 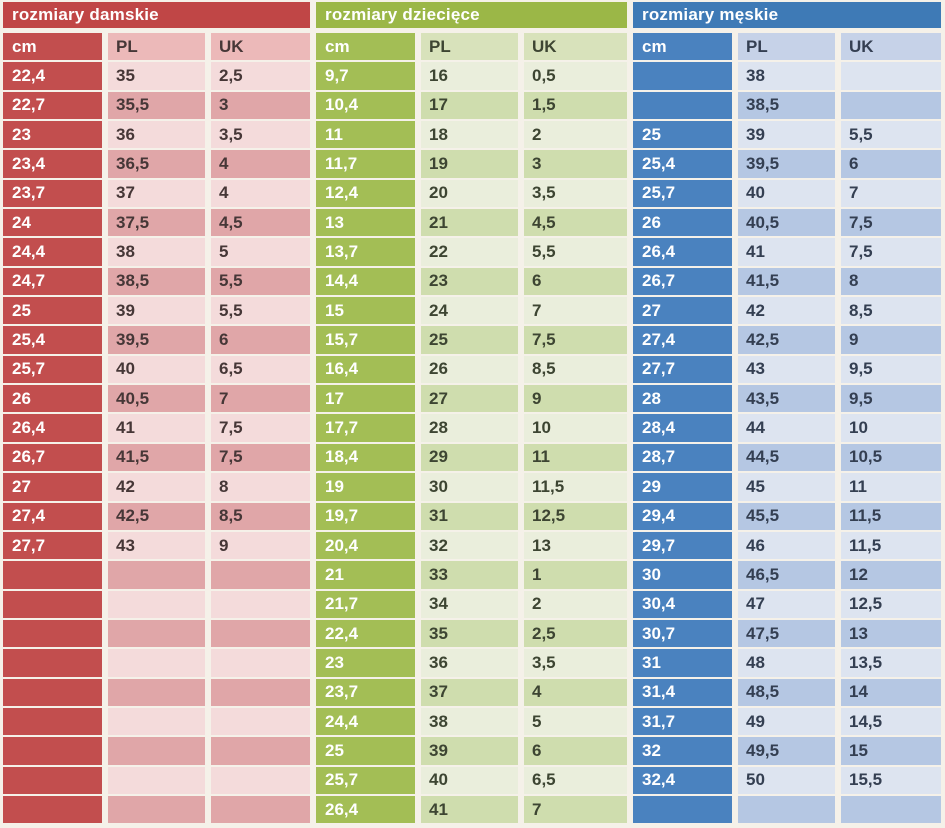 What do you see at coordinates (682, 457) in the screenshot?
I see `cm-cell: 28,7` at bounding box center [682, 457].